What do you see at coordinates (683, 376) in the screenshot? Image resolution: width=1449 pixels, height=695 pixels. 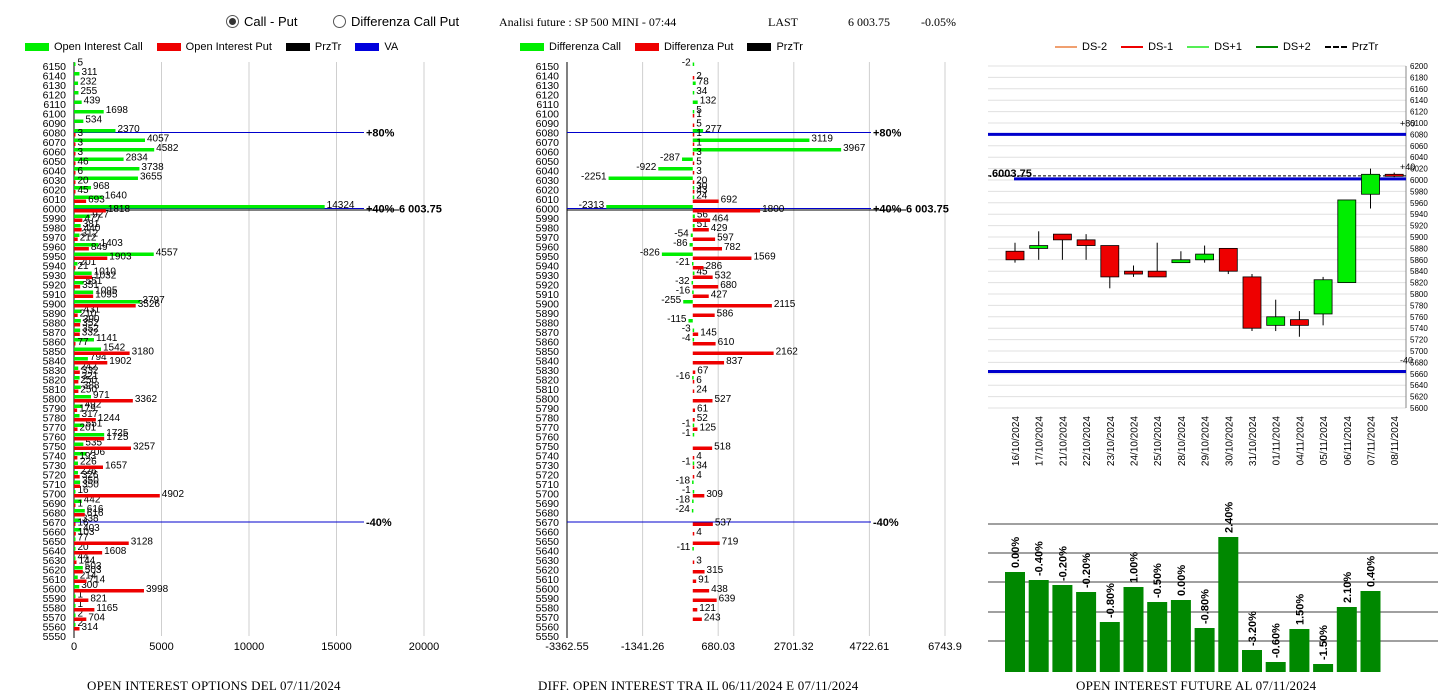 I see `bar-value-label: -16` at bounding box center [683, 376].